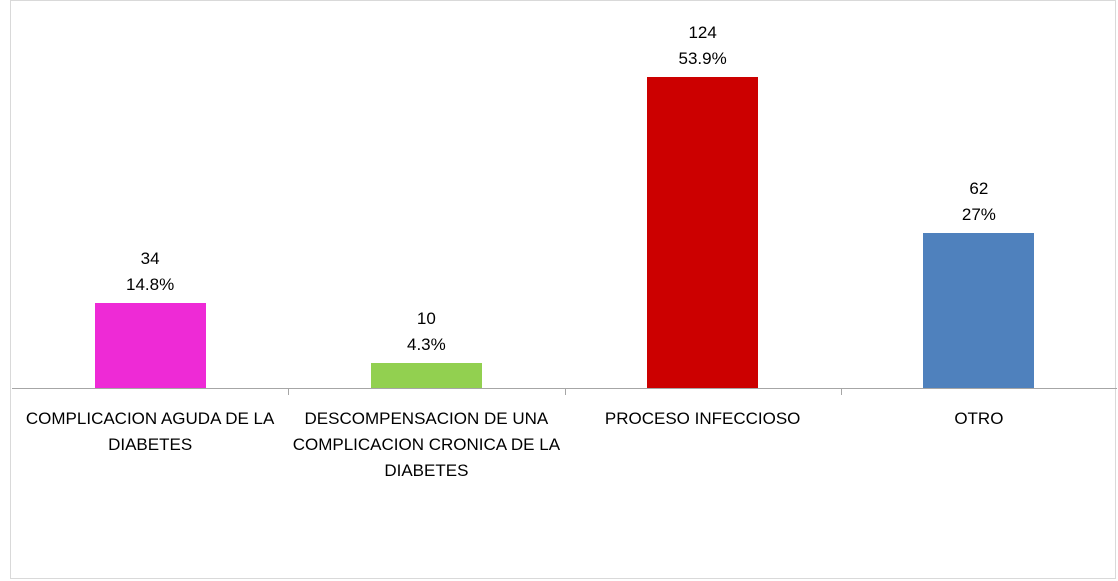 The image size is (1118, 581). Describe the element at coordinates (979, 188) in the screenshot. I see `value-label: 62` at that location.